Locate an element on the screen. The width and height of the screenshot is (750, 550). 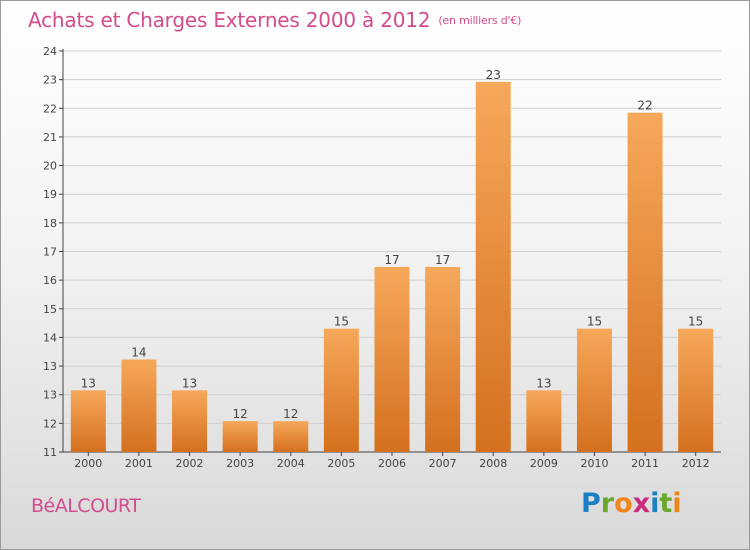
data-label: 14 is located at coordinates (138, 352).